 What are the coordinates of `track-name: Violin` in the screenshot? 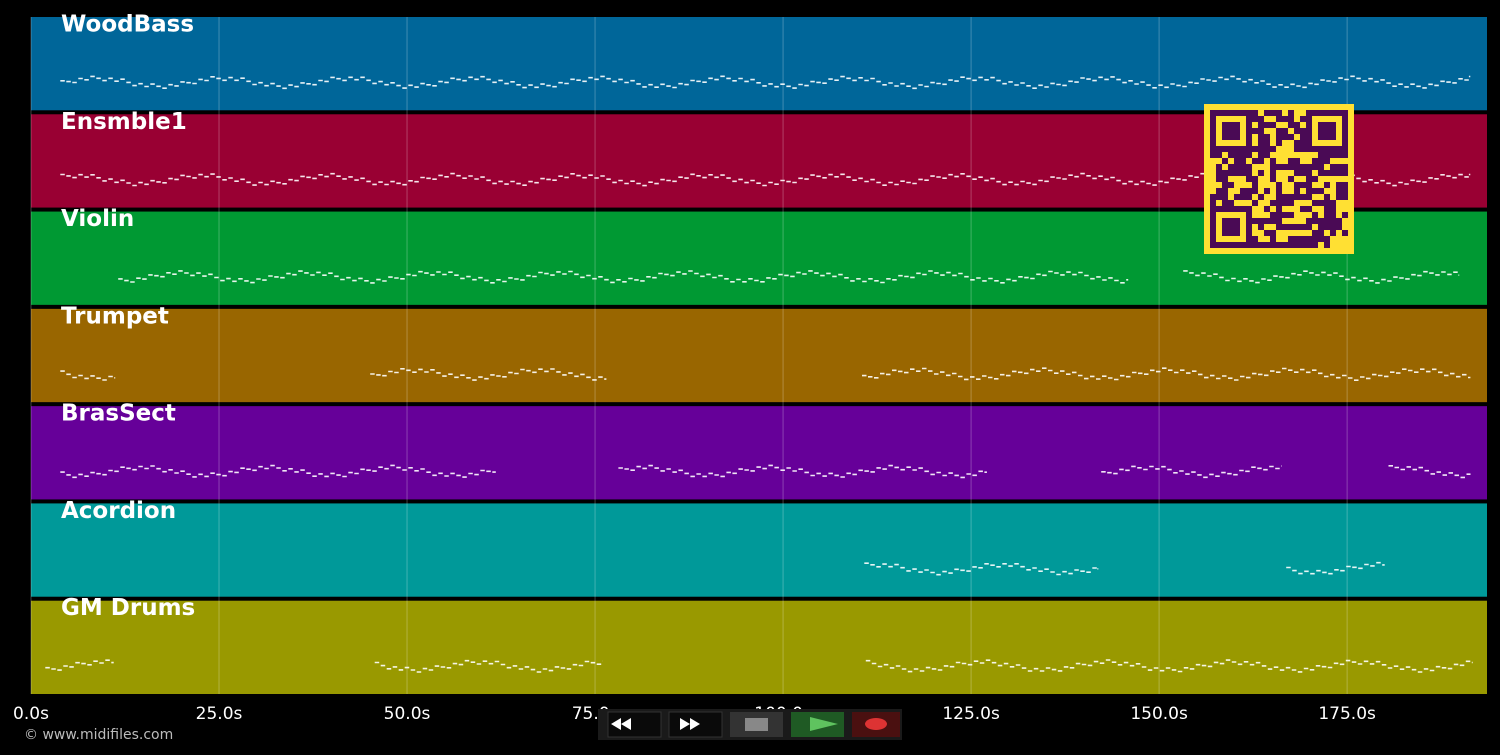 It's located at (97, 219).